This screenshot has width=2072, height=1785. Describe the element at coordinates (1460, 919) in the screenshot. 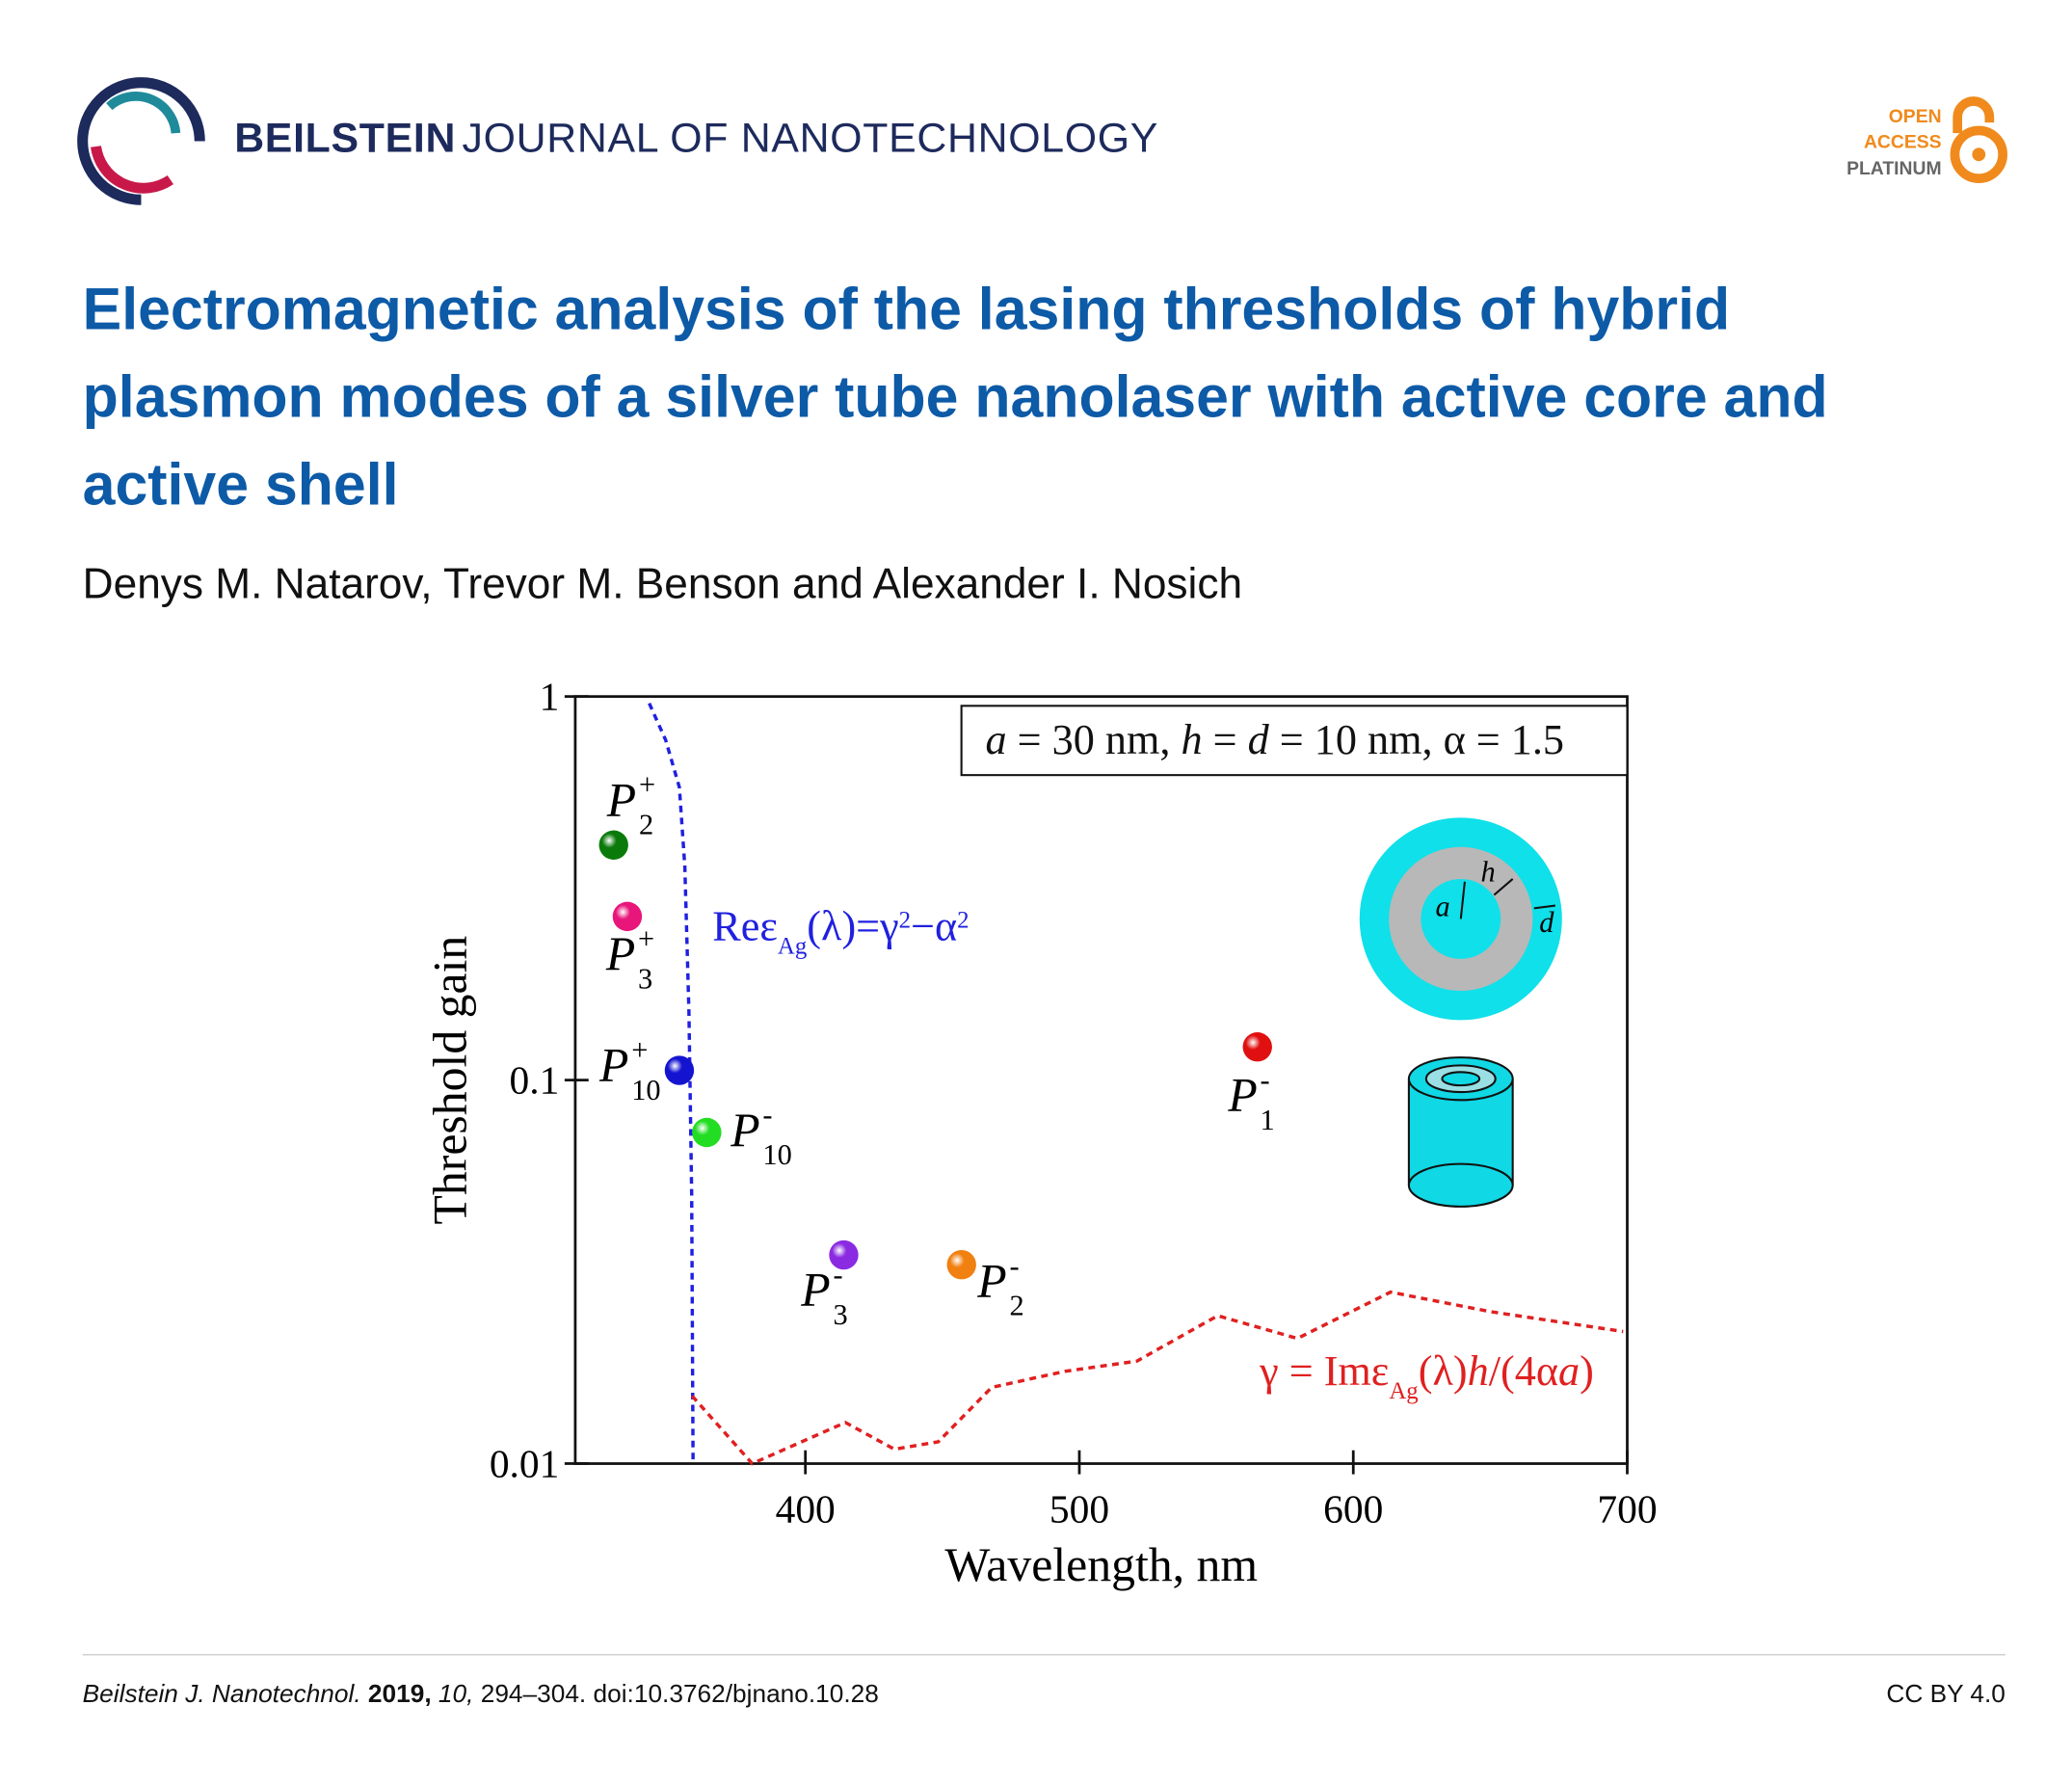

I see `ring-inset` at that location.